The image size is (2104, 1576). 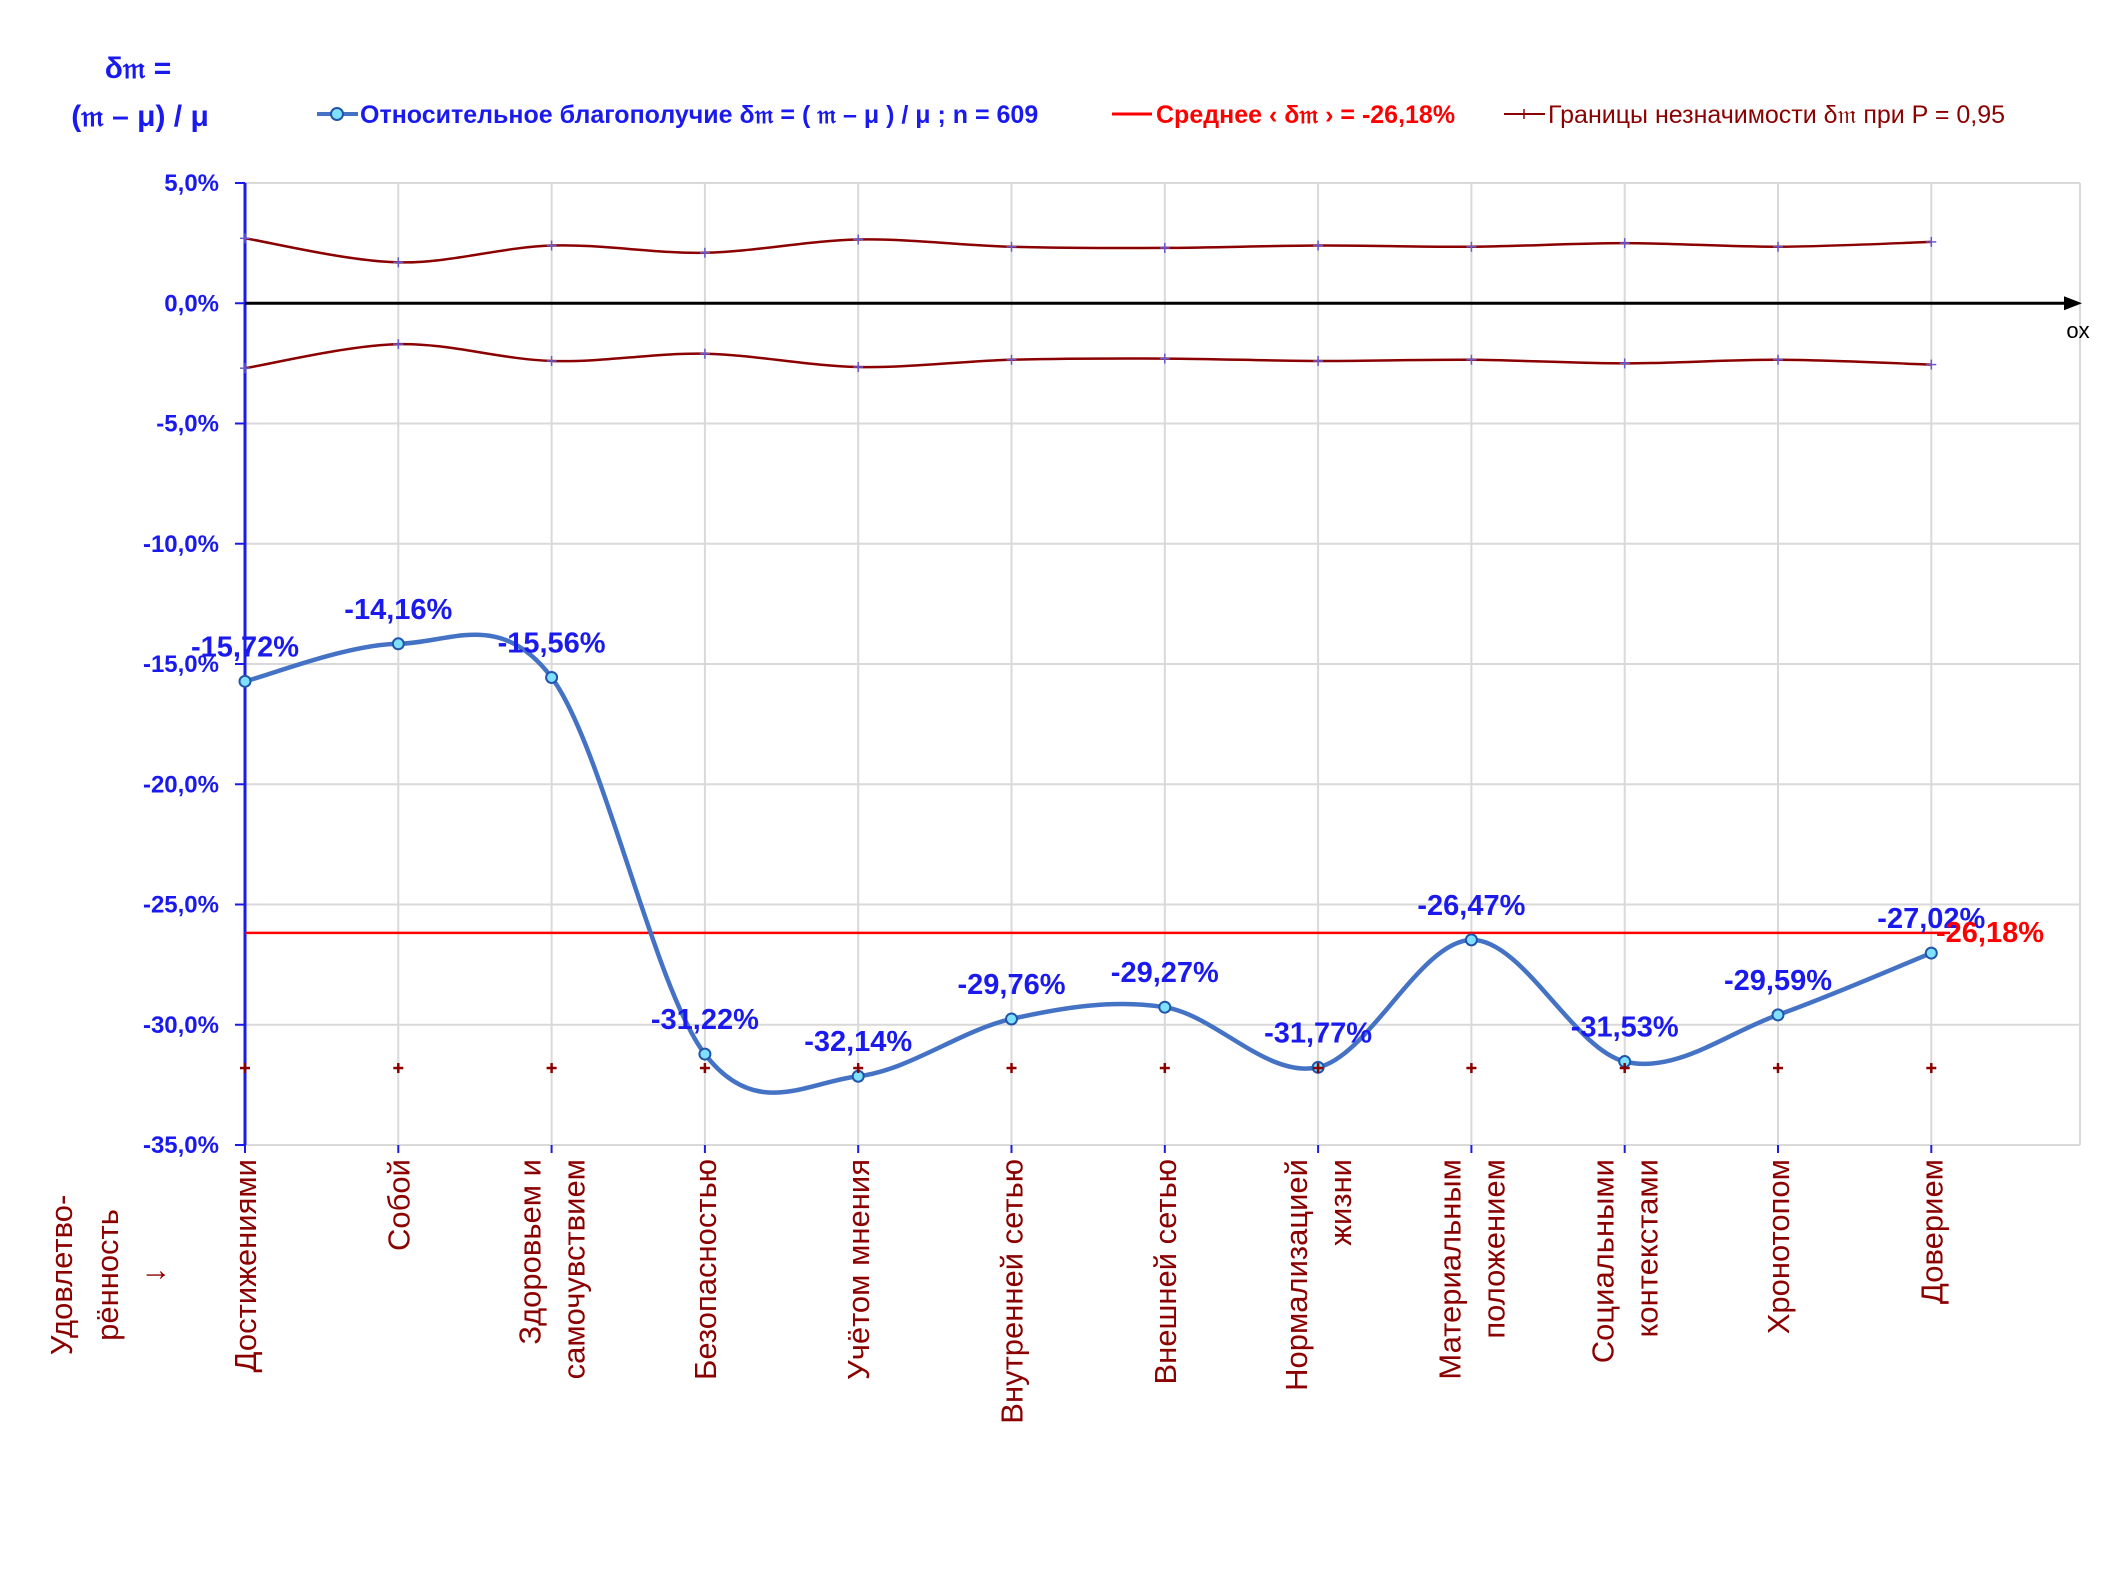 I want to click on category-label-line: Хронотопом, so click(x=1778, y=1246).